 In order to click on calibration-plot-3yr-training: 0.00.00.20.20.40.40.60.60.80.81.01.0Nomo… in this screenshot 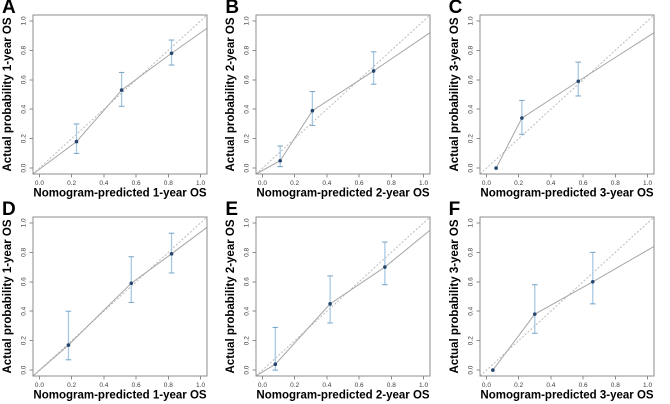, I will do `click(552, 107)`.